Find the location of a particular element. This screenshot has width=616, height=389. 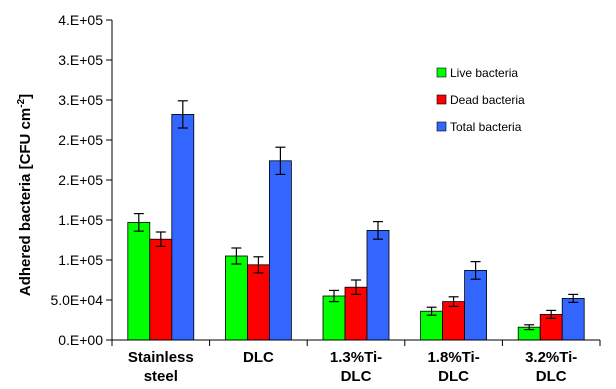

y-tick-label: 0.E+00 is located at coordinates (80, 340).